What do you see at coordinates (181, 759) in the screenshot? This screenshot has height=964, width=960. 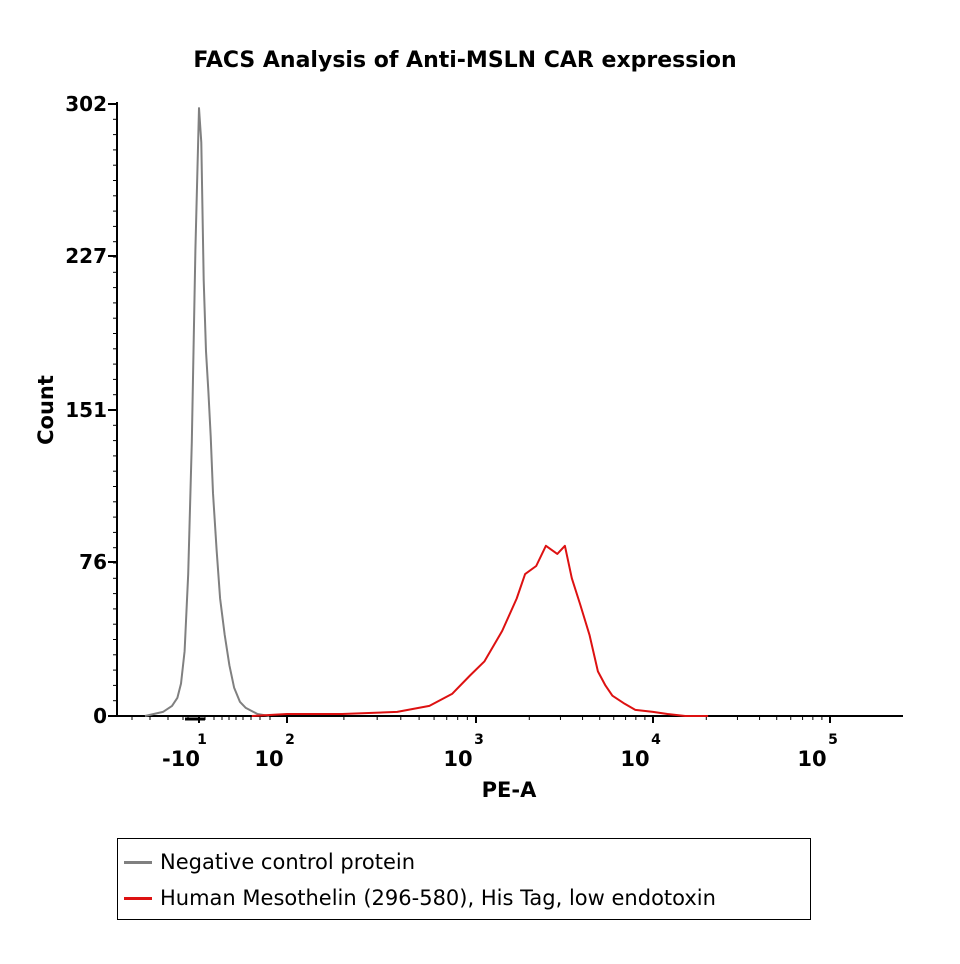 I see `x-tick-label-base: -10` at bounding box center [181, 759].